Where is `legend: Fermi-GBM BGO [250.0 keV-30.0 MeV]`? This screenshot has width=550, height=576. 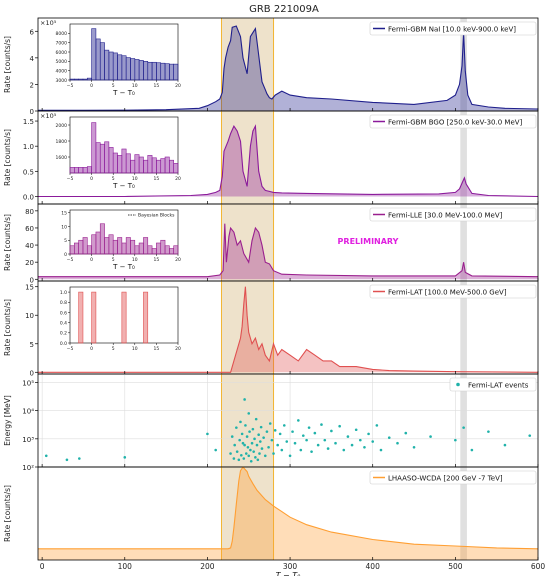 legend: Fermi-GBM BGO [250.0 keV-30.0 MeV] is located at coordinates (453, 121).